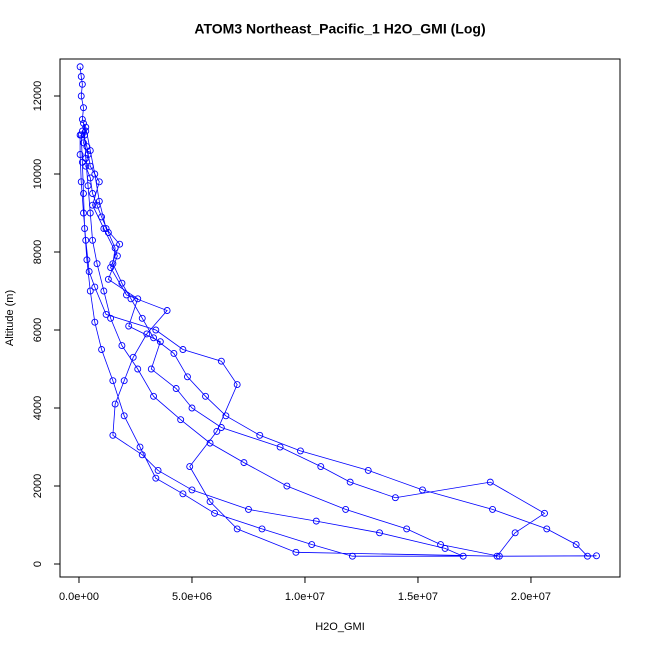  I want to click on chart-title: ATOM3 Northeast_Pacific_1 H2O_GMI (Log), so click(339, 29).